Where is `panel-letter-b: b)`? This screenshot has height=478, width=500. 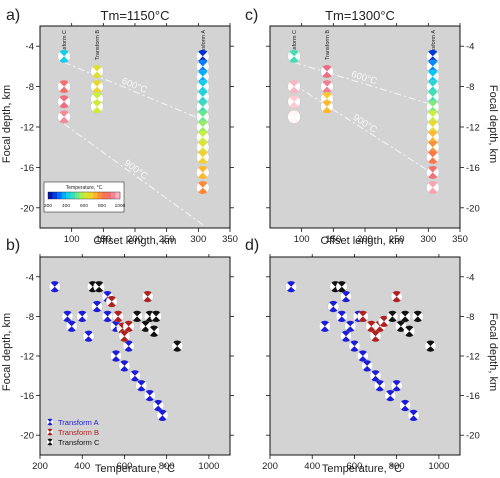 panel-letter-b: b) is located at coordinates (13, 245).